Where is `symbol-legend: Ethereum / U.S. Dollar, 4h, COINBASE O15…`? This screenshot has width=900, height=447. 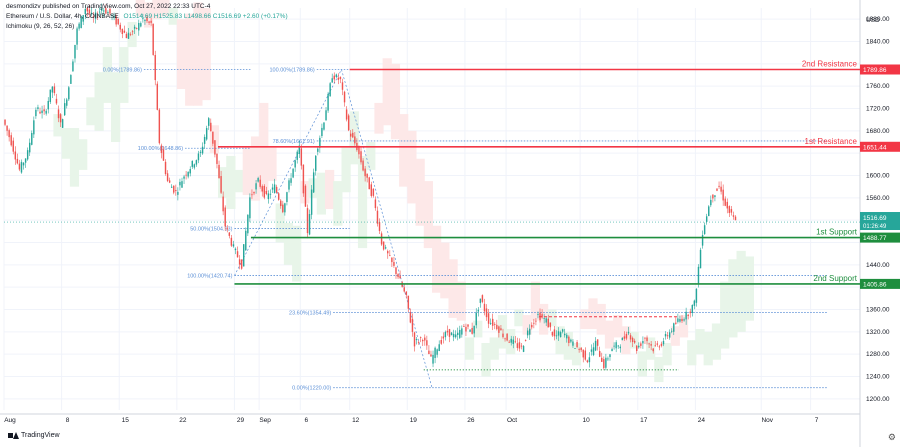 symbol-legend: Ethereum / U.S. Dollar, 4h, COINBASE O15… is located at coordinates (148, 16).